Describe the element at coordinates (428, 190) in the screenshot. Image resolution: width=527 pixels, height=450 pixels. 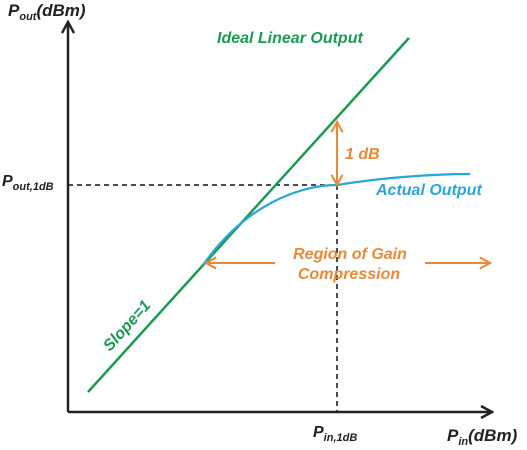
I see `actual-output-label: Actual Output` at that location.